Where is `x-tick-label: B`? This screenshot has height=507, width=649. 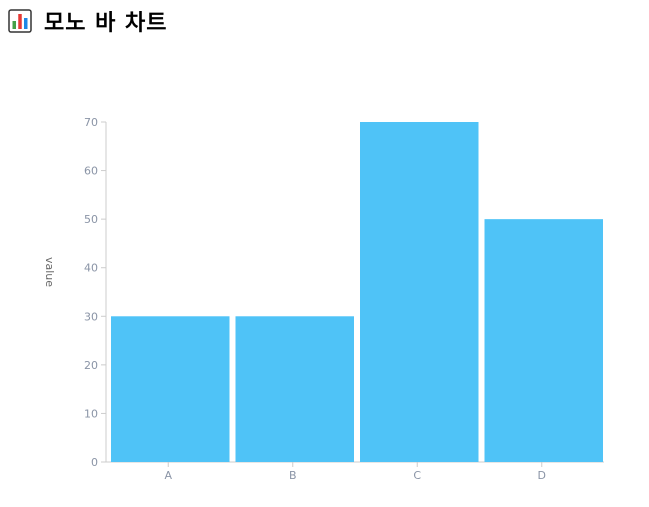 x-tick-label: B is located at coordinates (293, 475).